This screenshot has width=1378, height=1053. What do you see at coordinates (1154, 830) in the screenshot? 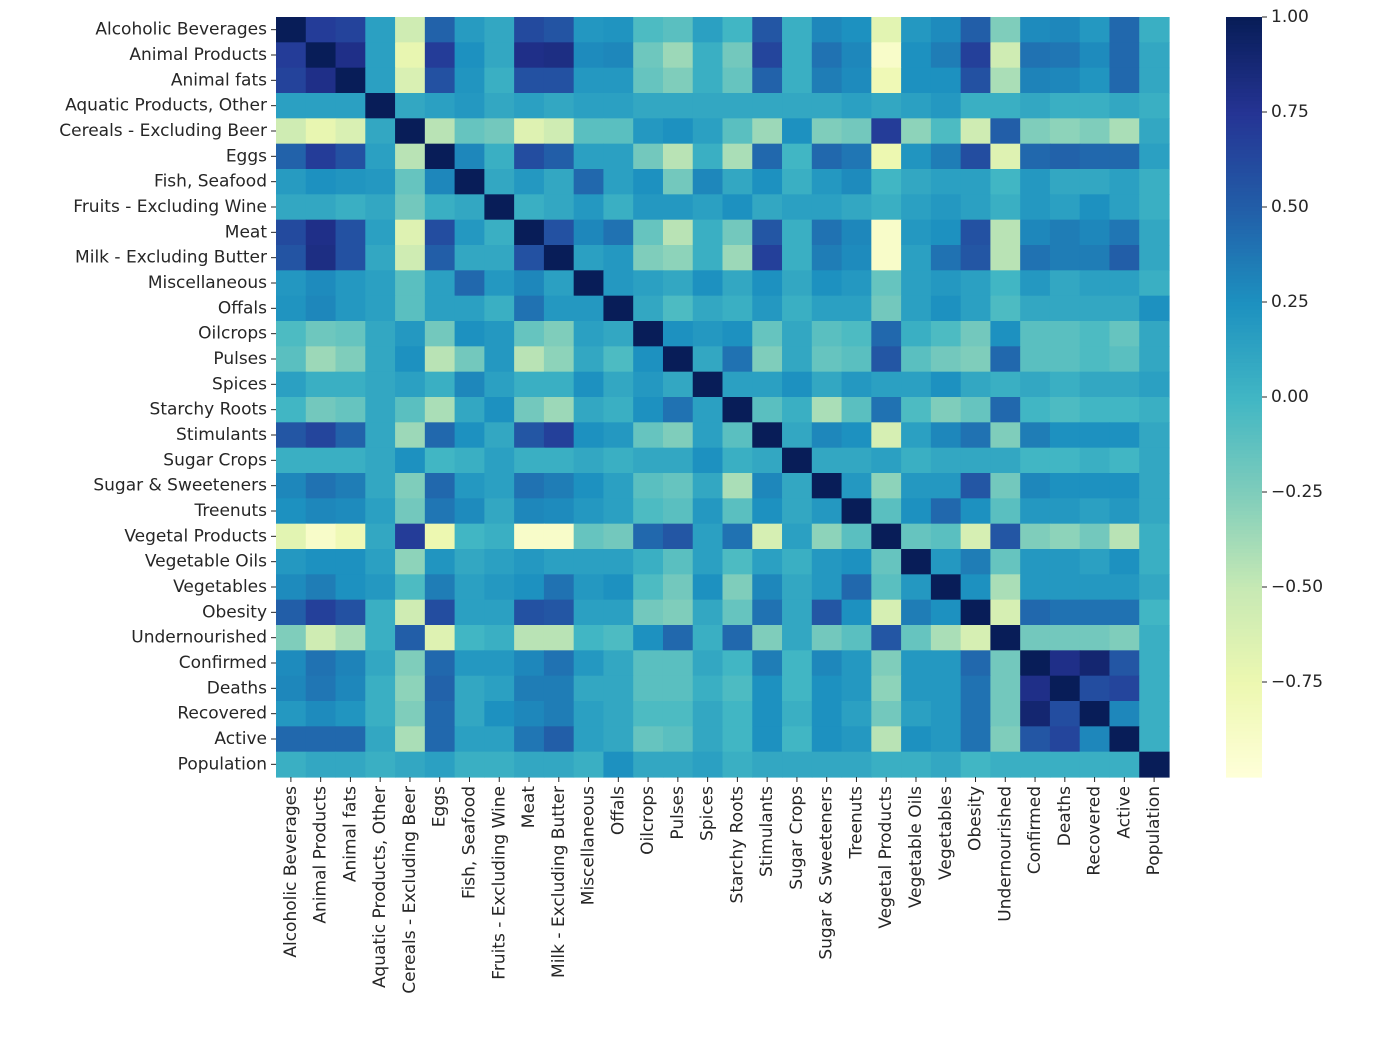
I see `x-tick-label: Population` at bounding box center [1154, 830].